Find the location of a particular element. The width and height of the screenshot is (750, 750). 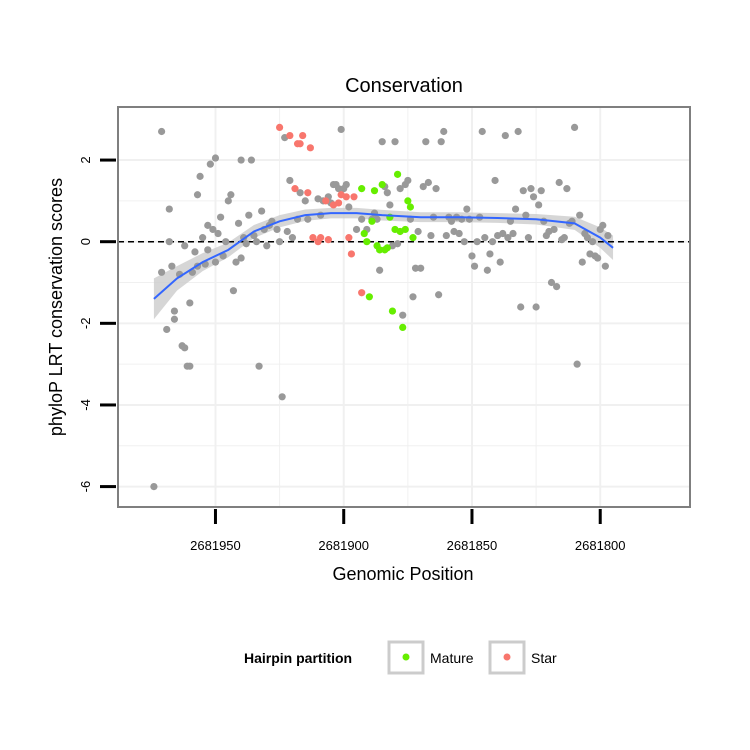

legend-label-star: Star is located at coordinates (544, 658).